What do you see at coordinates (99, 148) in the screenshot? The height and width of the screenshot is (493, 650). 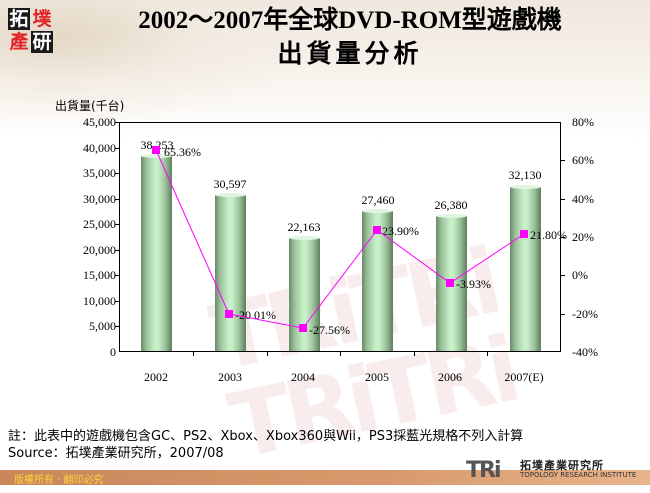 I see `left-tick-label: 40,000` at bounding box center [99, 148].